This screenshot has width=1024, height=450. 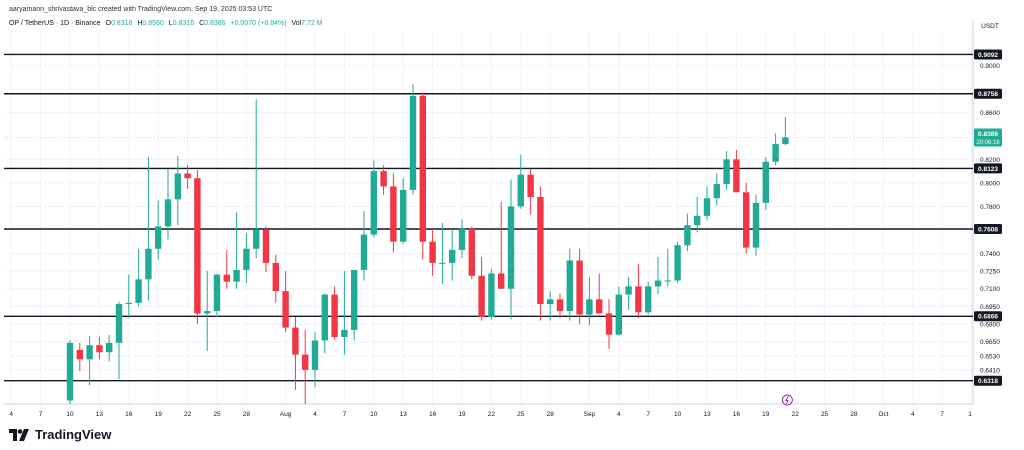 What do you see at coordinates (913, 414) in the screenshot?
I see `x-tick-label: 4` at bounding box center [913, 414].